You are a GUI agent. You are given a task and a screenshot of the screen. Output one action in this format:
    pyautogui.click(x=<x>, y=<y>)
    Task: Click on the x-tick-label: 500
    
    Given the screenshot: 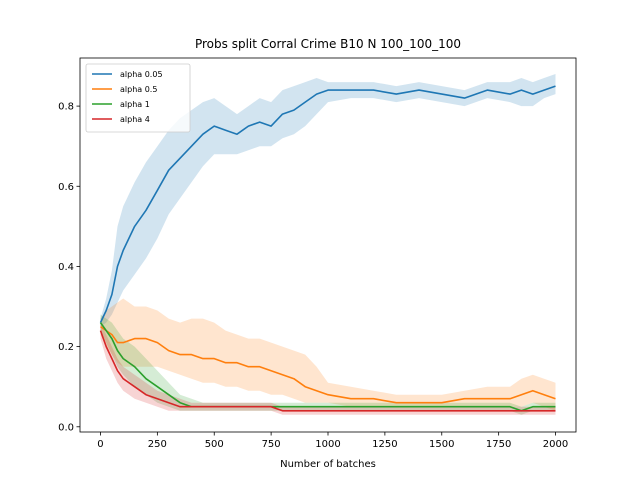 What is the action you would take?
    pyautogui.click(x=214, y=444)
    